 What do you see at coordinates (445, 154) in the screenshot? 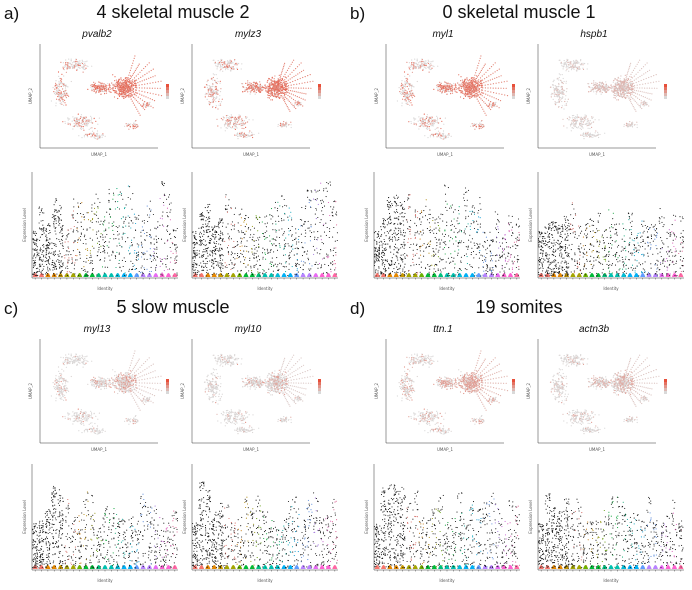
I see `x-axis-label: UMAP_1` at bounding box center [445, 154].